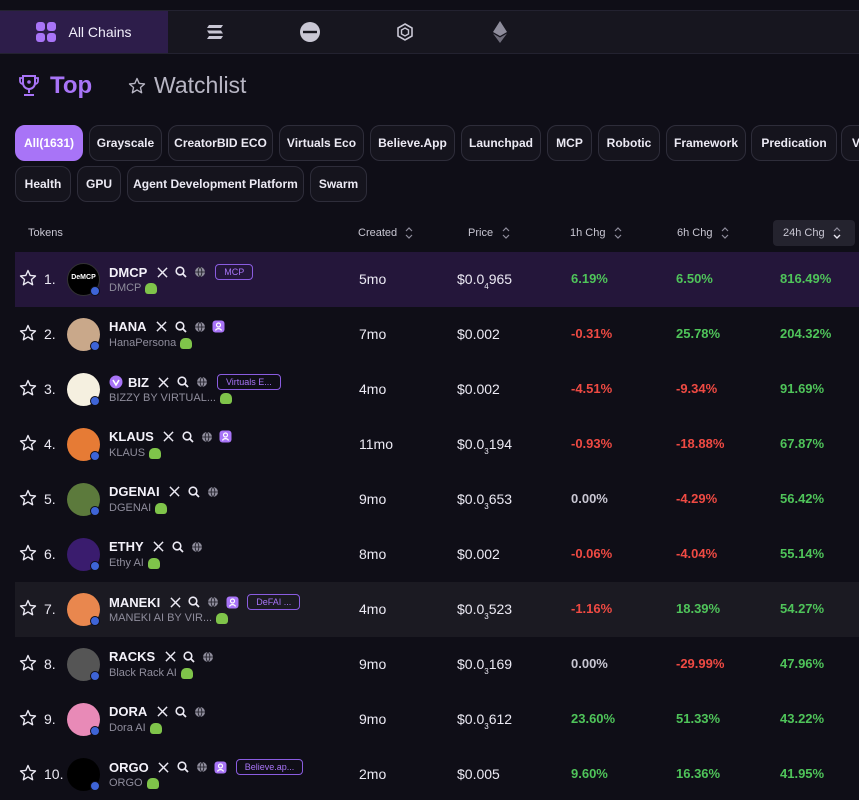 The image size is (859, 800). What do you see at coordinates (629, 143) in the screenshot?
I see `category-chip-robotic: Robotic` at bounding box center [629, 143].